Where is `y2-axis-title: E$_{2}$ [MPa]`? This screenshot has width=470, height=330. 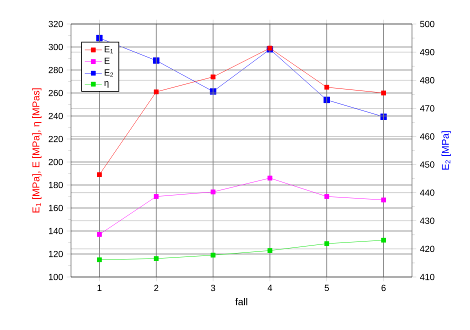 y2-axis-title: E$_{2}$ [MPa] is located at coordinates (446, 150).